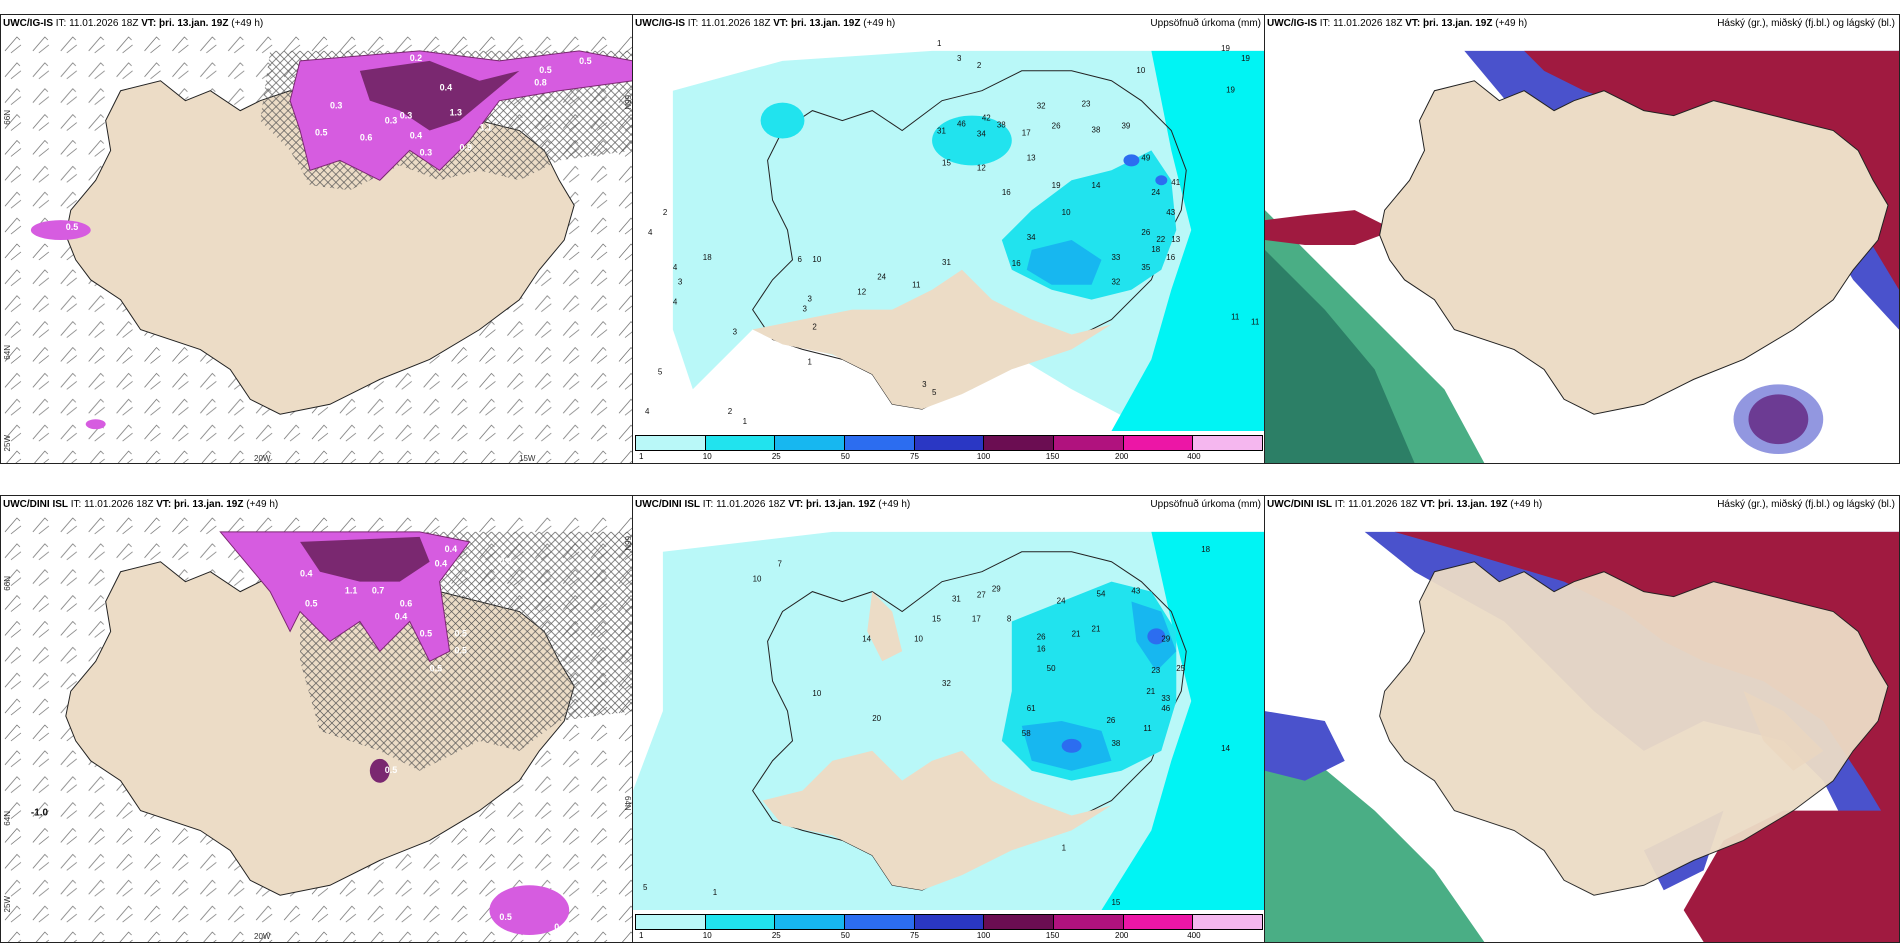  Describe the element at coordinates (1778, 419) in the screenshot. I see `cloud-mid-southeast` at that location.